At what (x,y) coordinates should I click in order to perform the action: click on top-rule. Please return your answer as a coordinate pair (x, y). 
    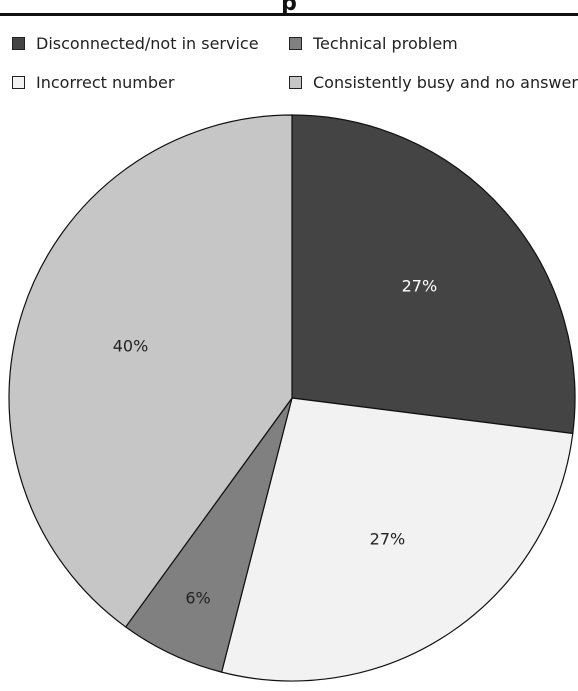
    Looking at the image, I should click on (289, 14).